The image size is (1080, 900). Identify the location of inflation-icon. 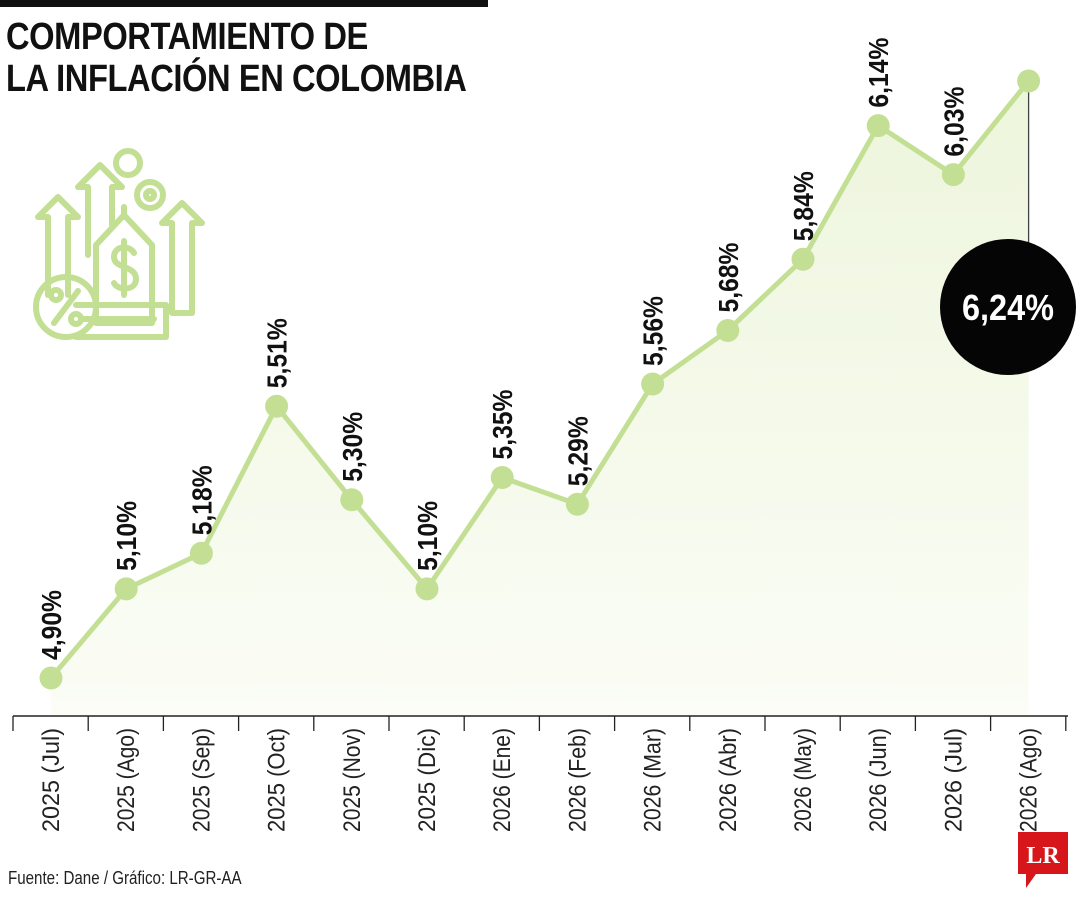
(119, 244).